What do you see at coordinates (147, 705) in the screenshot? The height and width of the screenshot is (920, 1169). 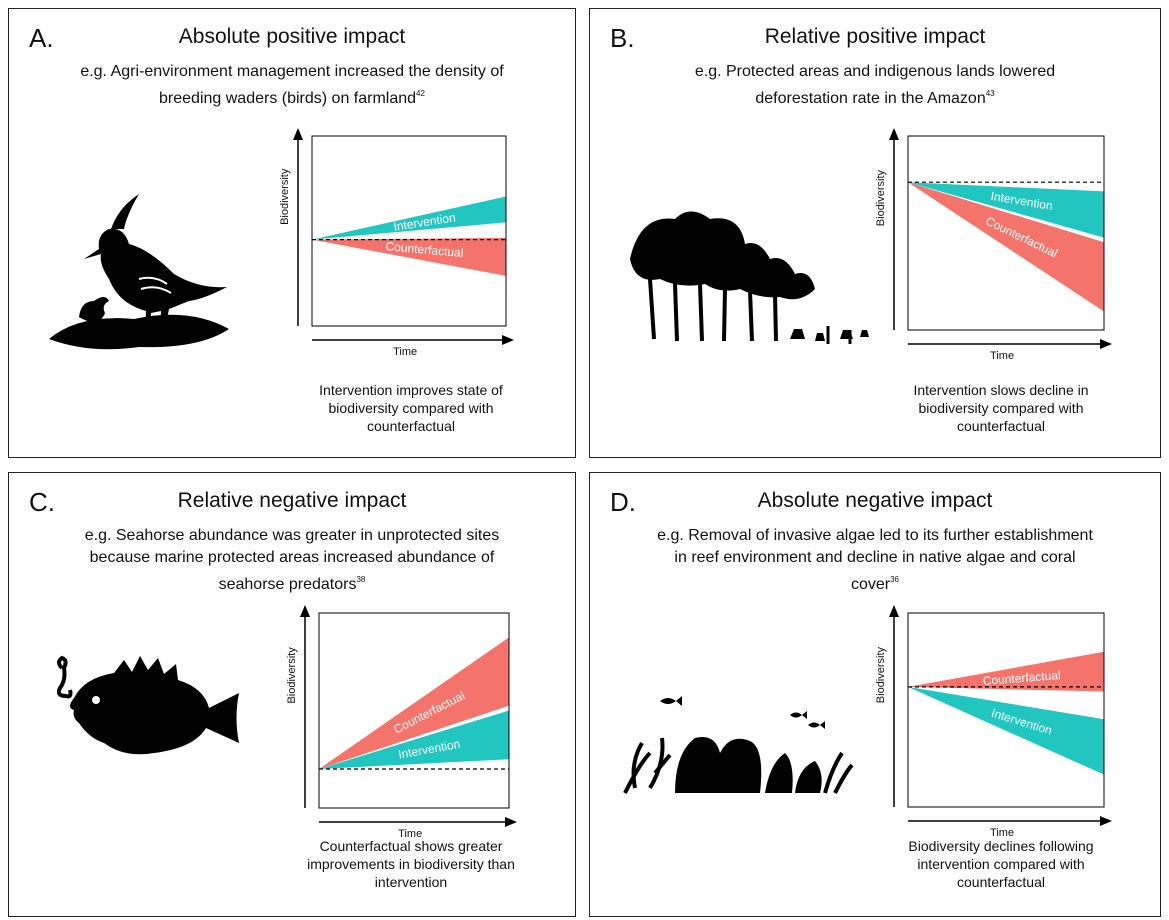 I see `fish-illustration` at bounding box center [147, 705].